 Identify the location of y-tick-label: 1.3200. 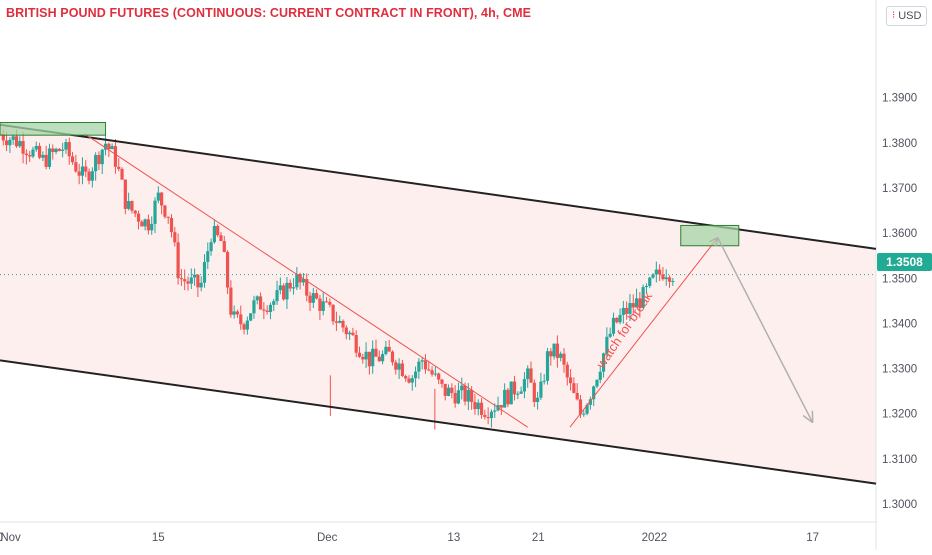
(899, 415).